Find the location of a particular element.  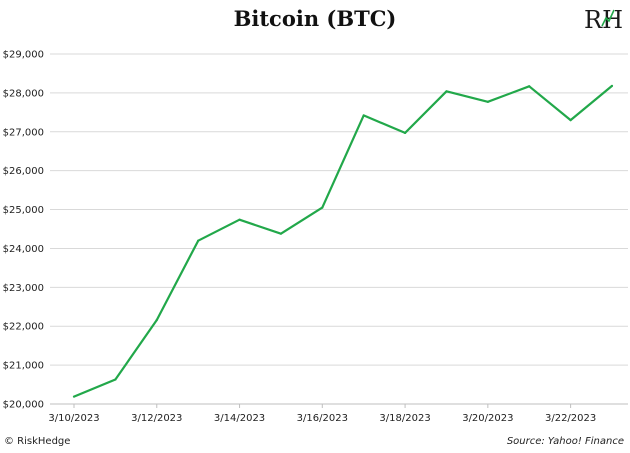

y-tick-label: $29,000 is located at coordinates (23, 55).